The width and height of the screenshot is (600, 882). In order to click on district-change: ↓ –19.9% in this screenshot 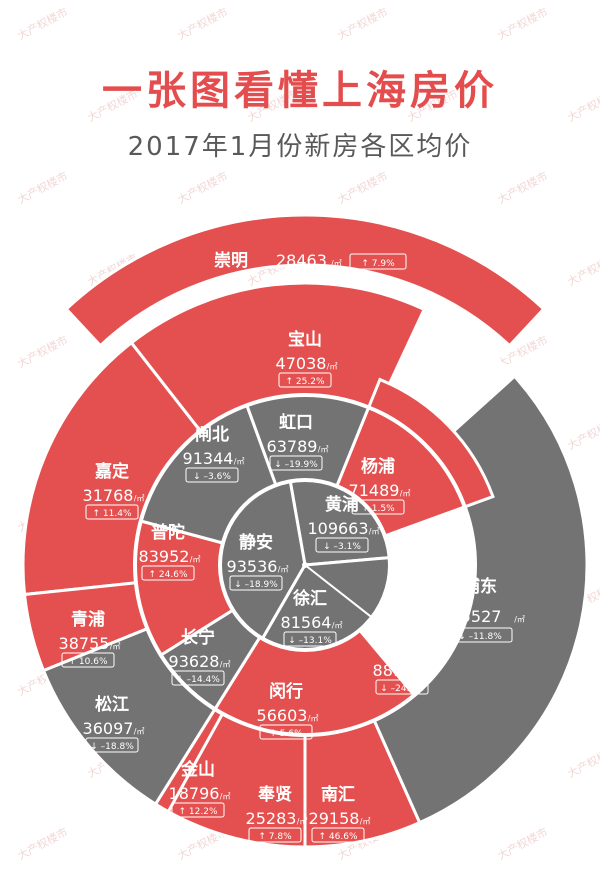, I will do `click(296, 465)`.